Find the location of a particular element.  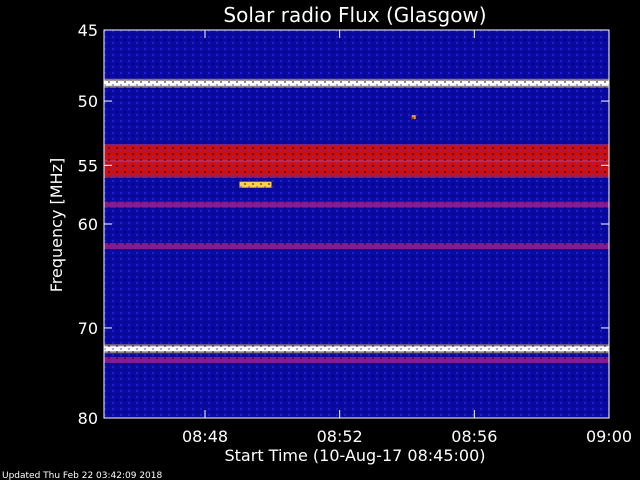

x-tick-label: 08:52 is located at coordinates (340, 436).